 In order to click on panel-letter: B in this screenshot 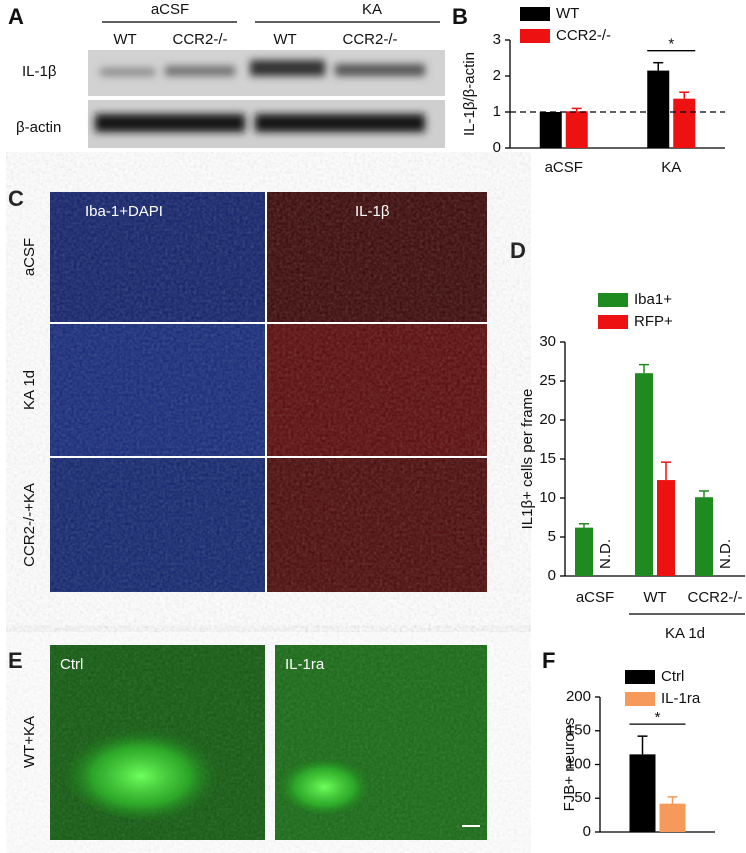, I will do `click(460, 16)`.